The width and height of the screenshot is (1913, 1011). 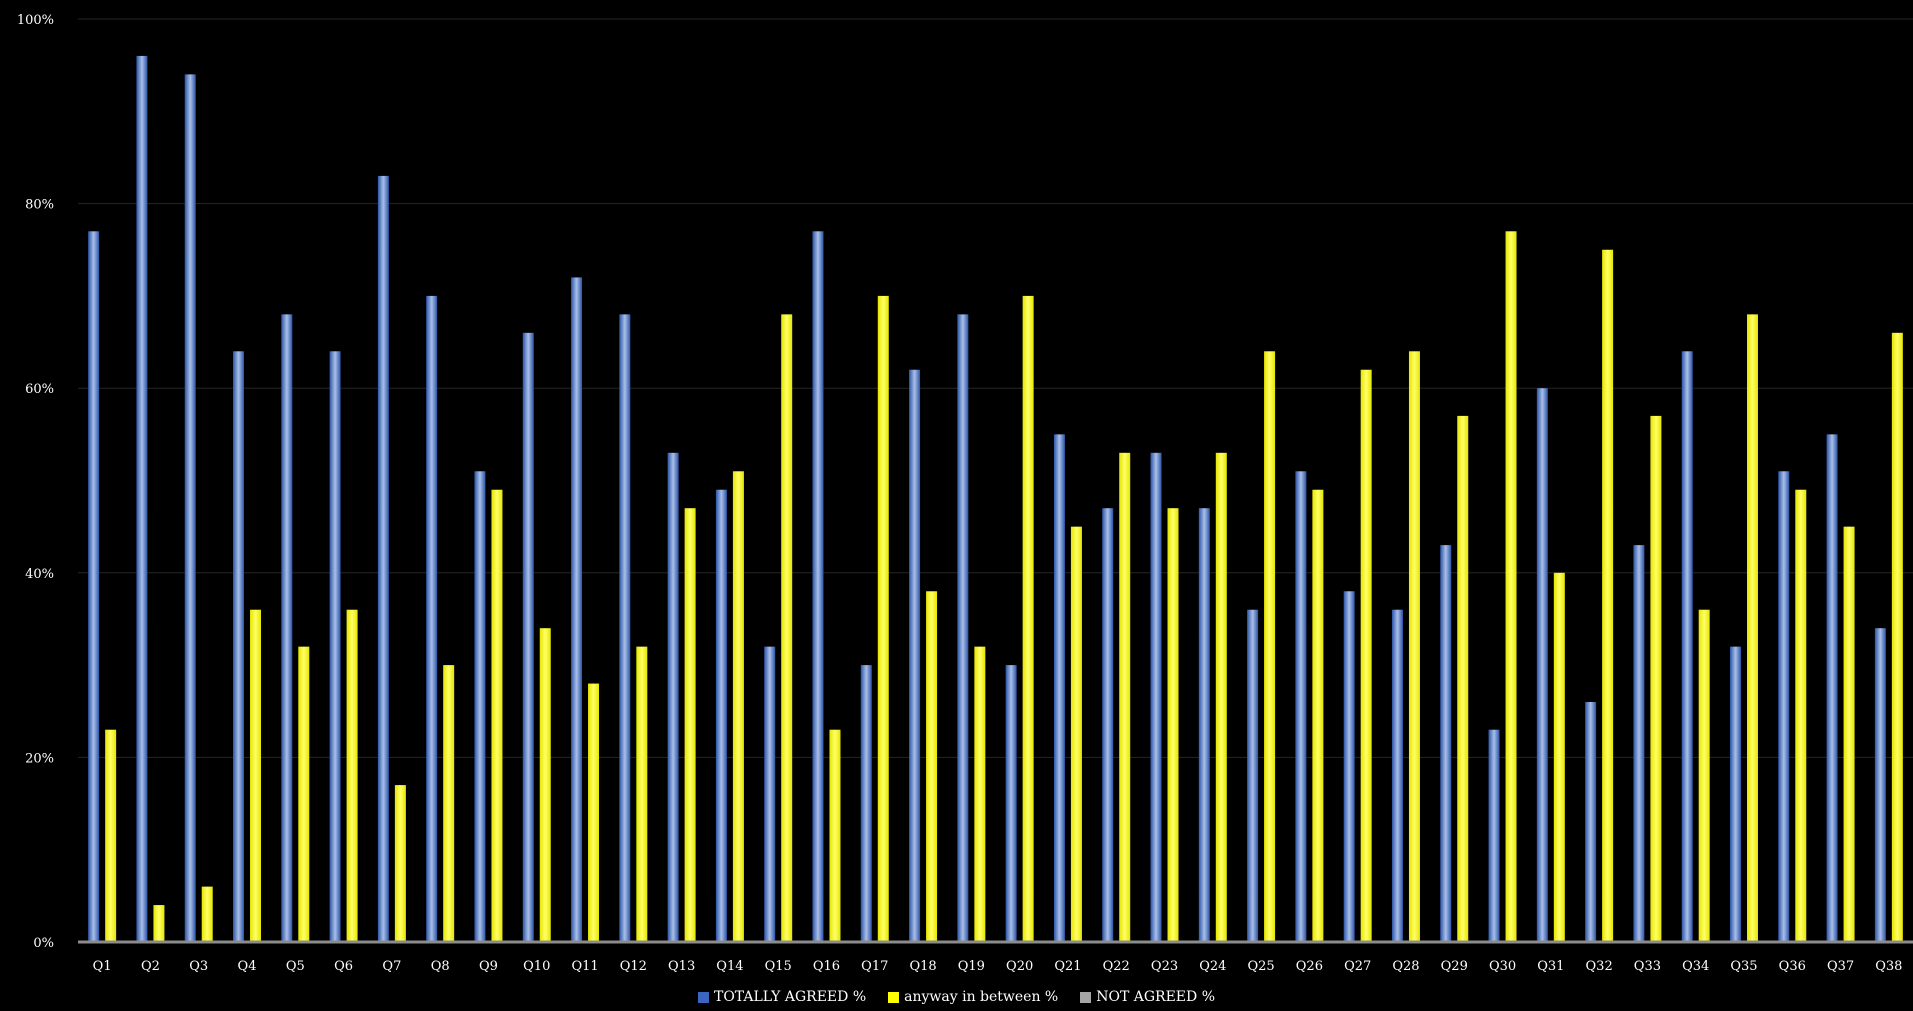 What do you see at coordinates (440, 966) in the screenshot?
I see `x-tick-label: Q8` at bounding box center [440, 966].